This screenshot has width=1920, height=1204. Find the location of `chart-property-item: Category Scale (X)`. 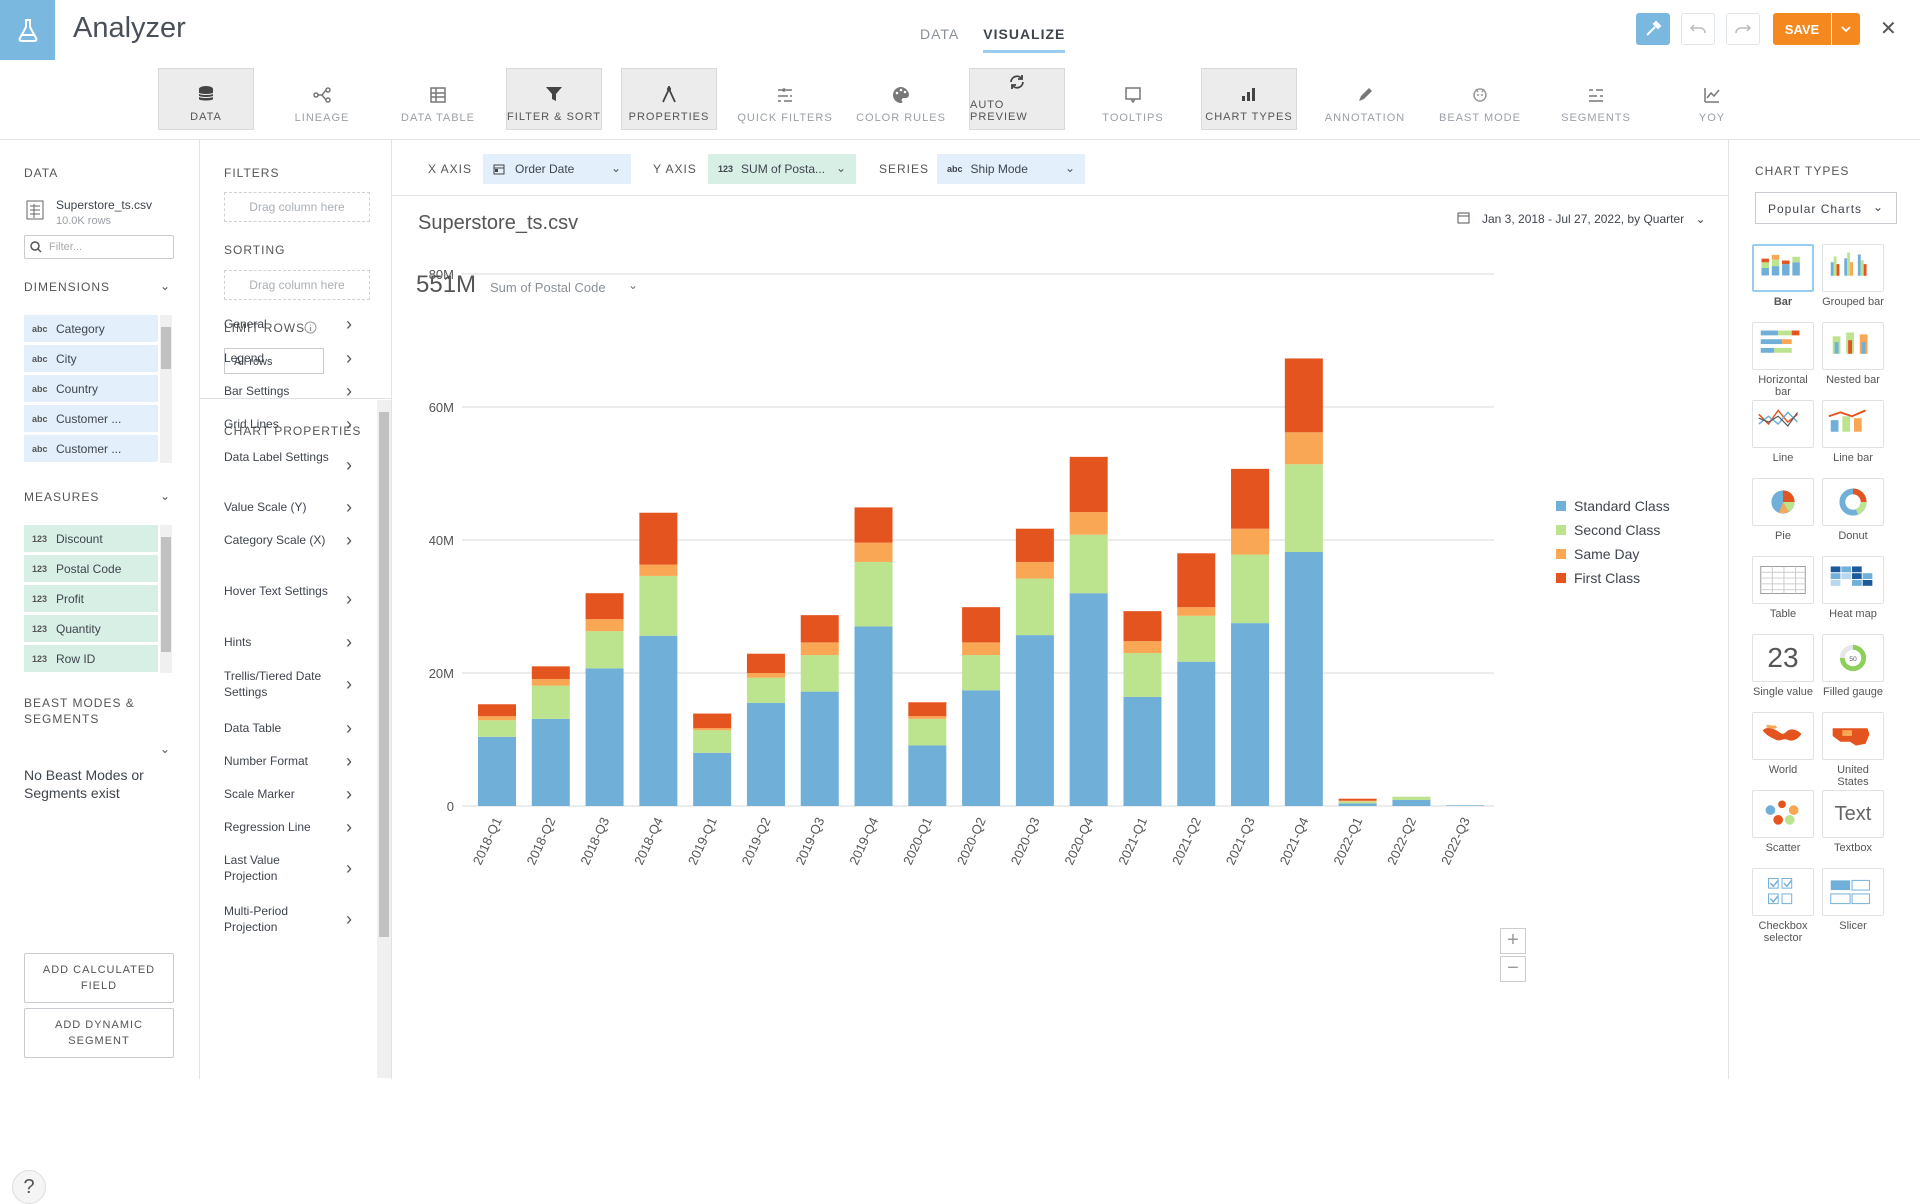

chart-property-item: Category Scale (X) is located at coordinates (290, 540).